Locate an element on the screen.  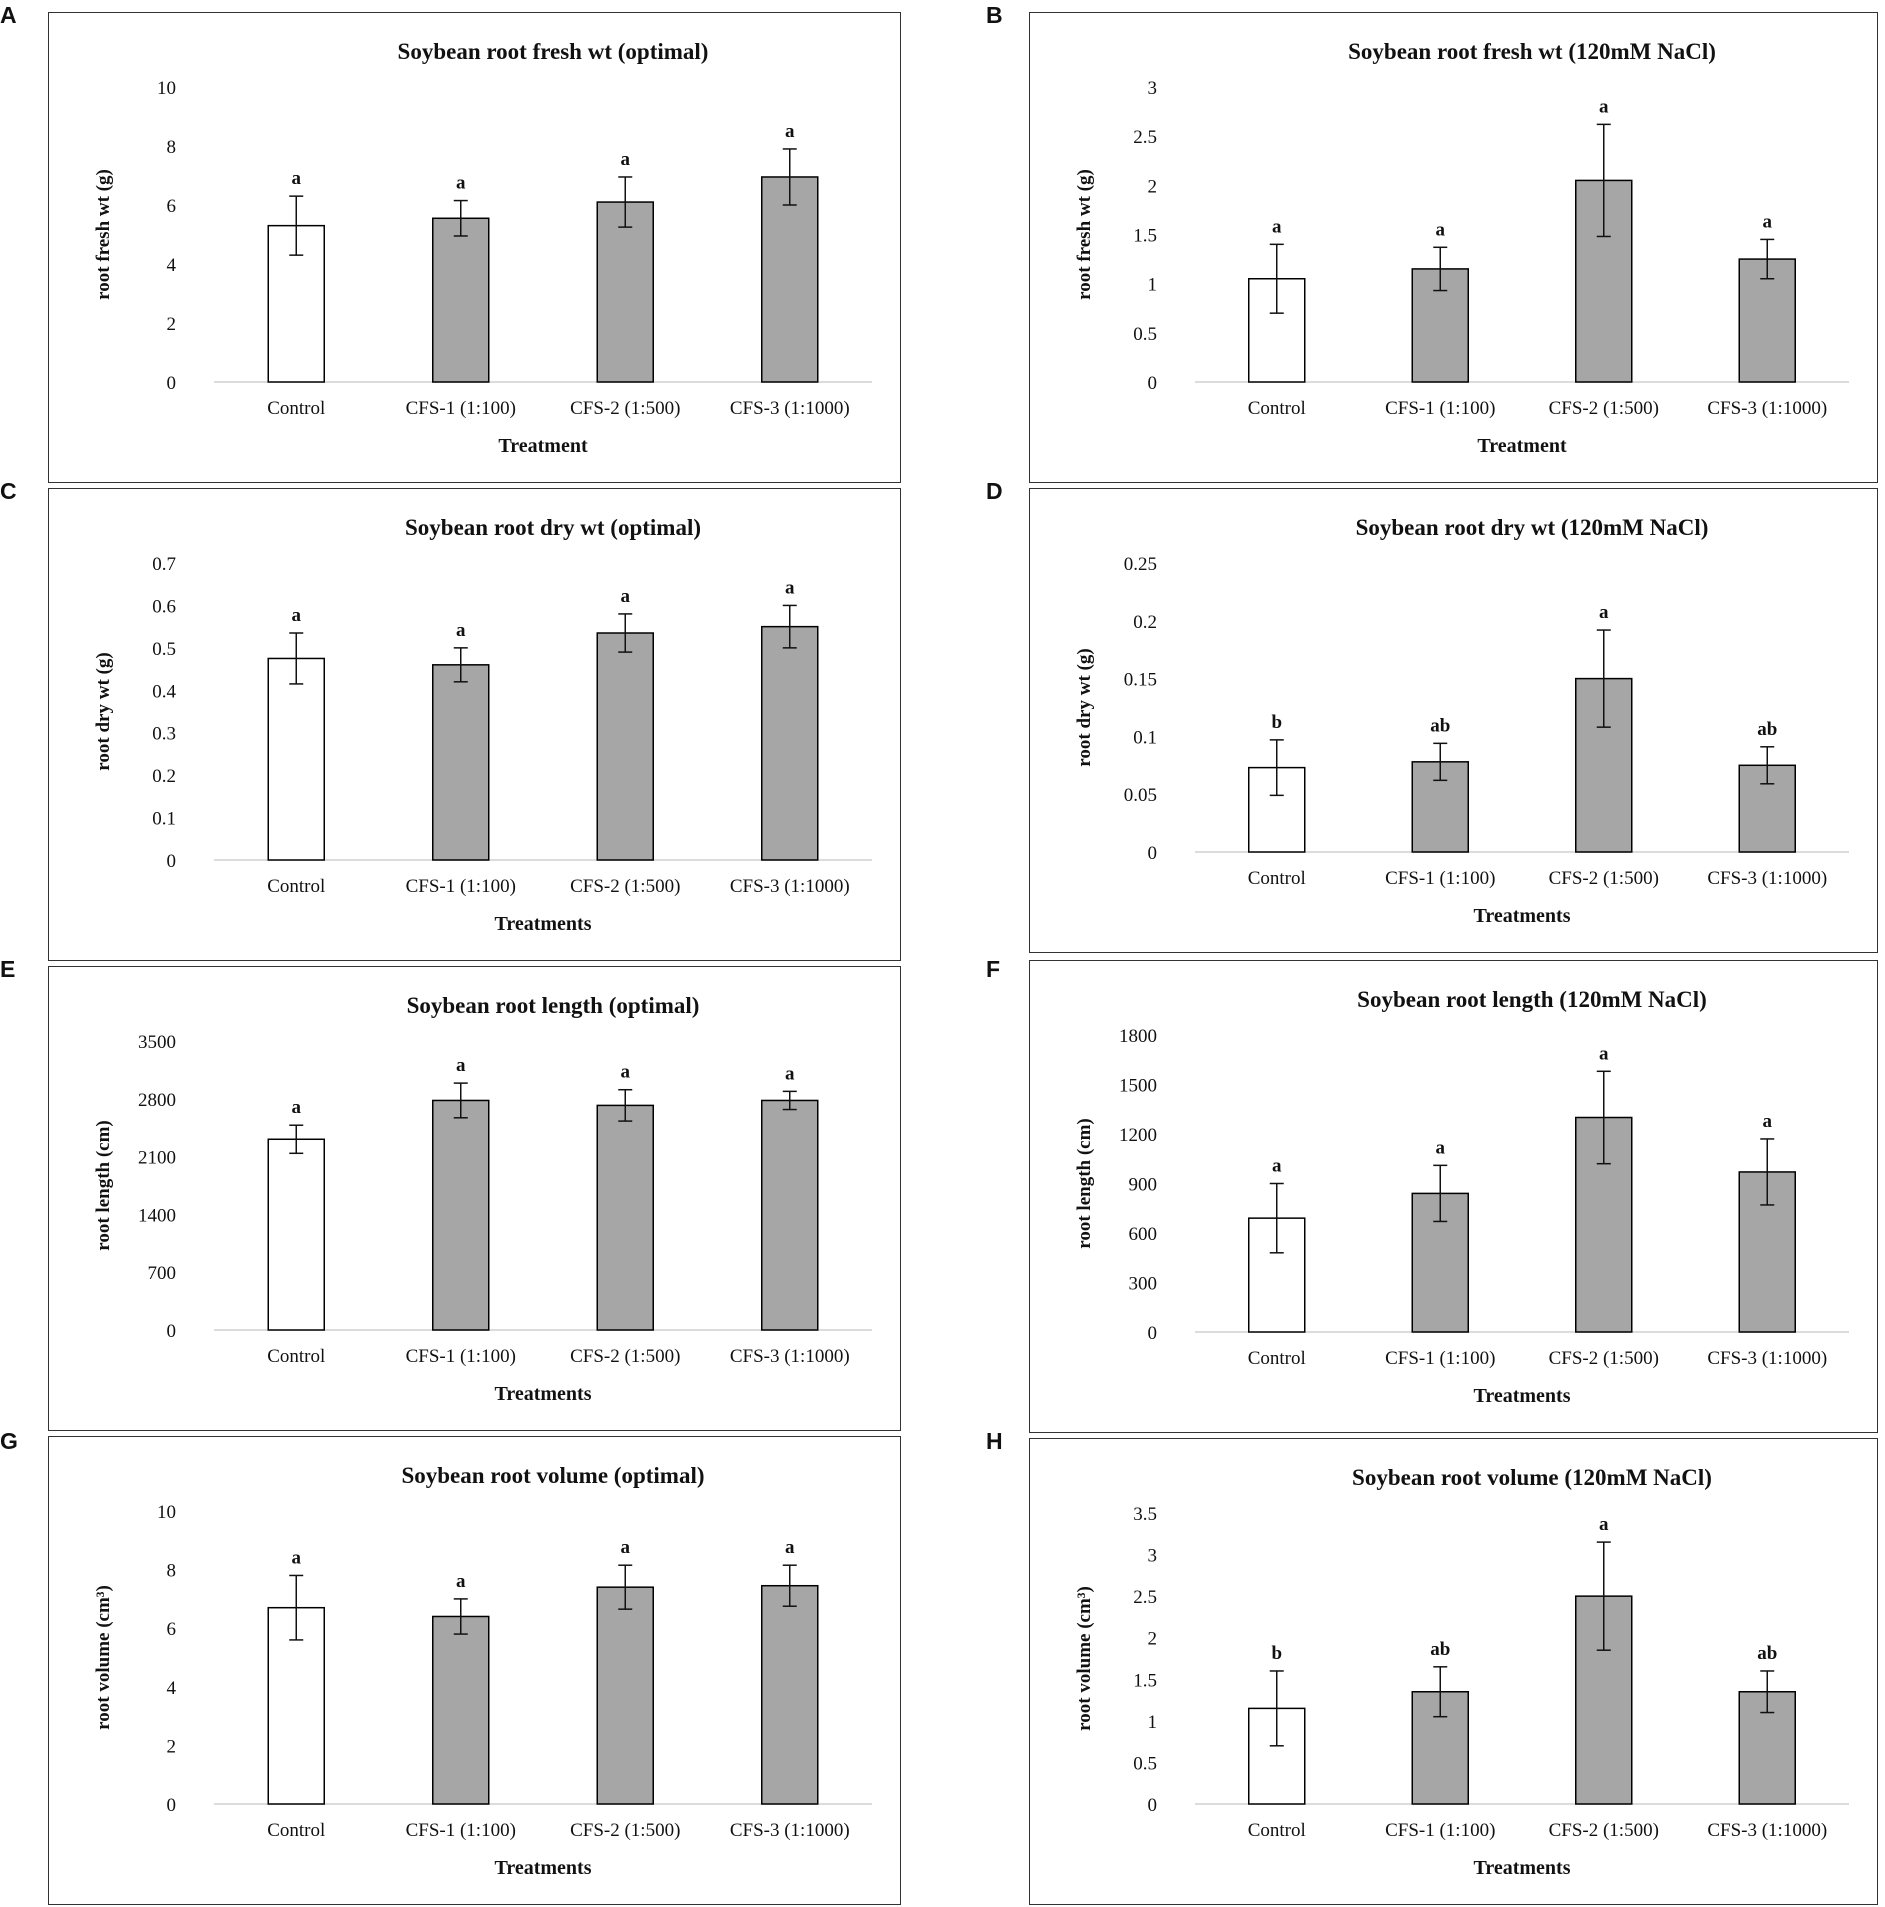
y-tick-label-d-1: 0.05 is located at coordinates (1140, 795).